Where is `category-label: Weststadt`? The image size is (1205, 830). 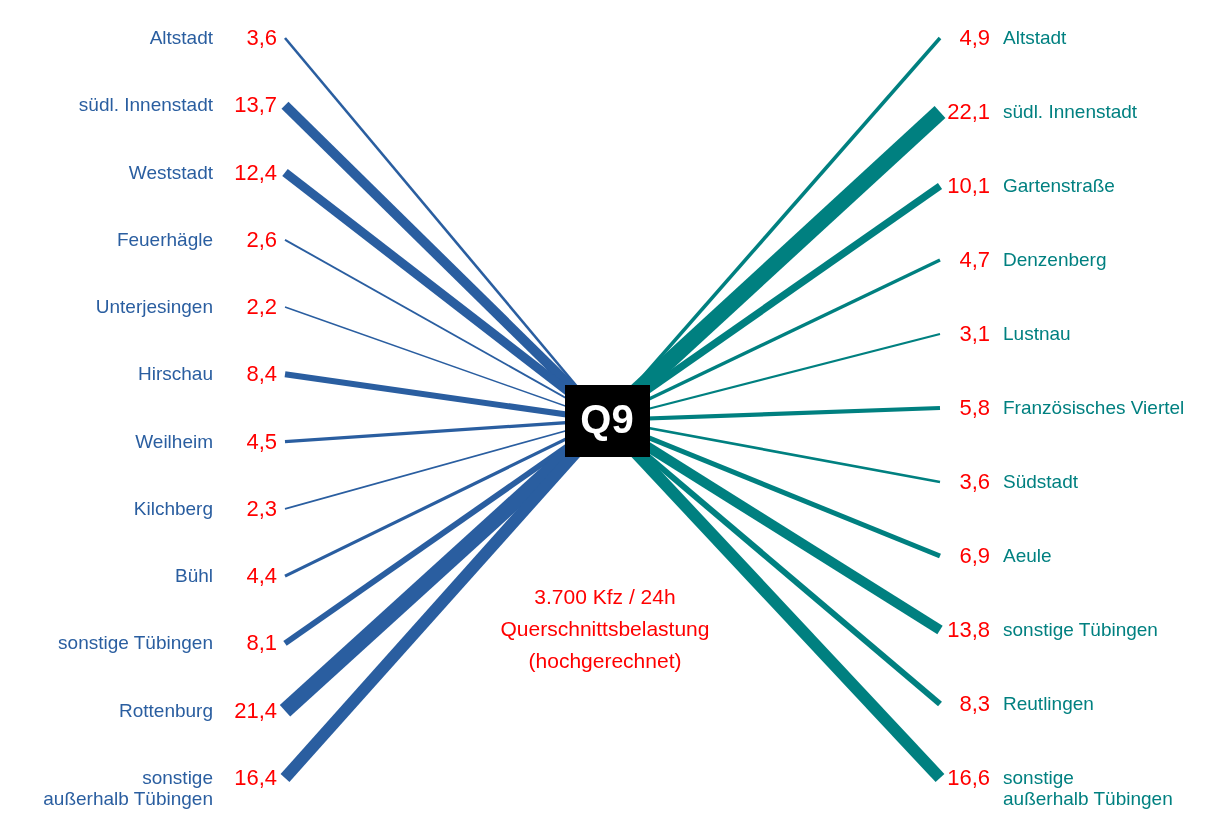 category-label: Weststadt is located at coordinates (171, 172).